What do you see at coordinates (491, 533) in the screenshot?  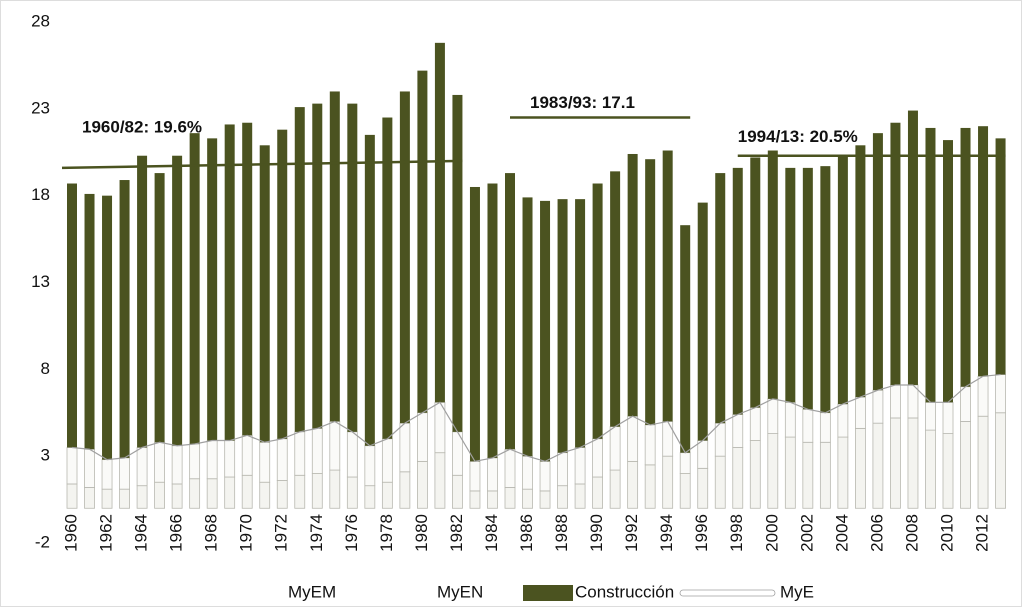 I see `x-tick-label: 1984` at bounding box center [491, 533].